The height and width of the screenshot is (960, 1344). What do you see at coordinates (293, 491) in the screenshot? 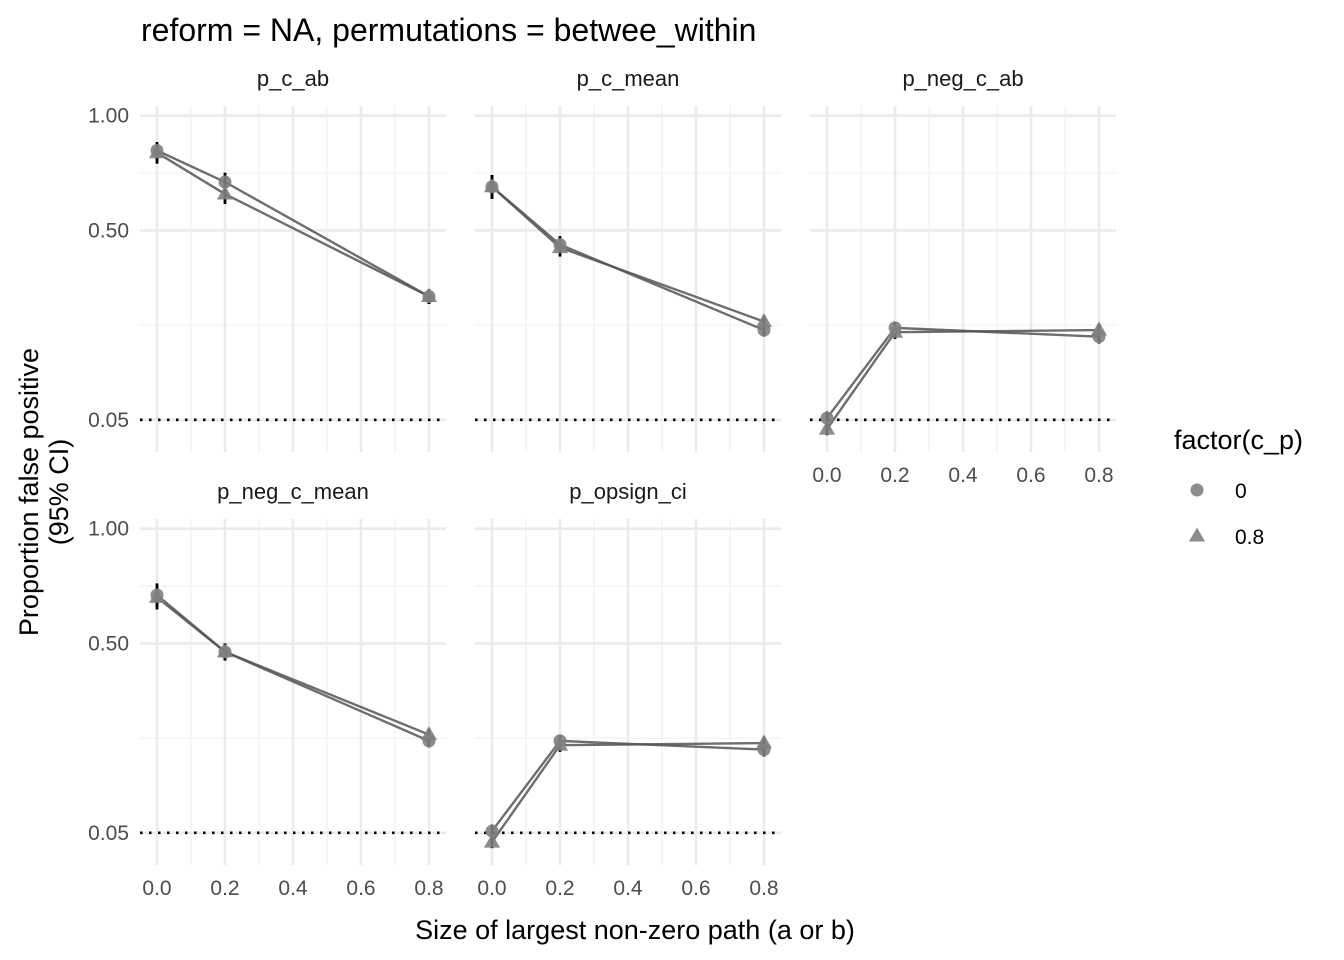
I see `facet-strip-label: p_neg_c_mean` at bounding box center [293, 491].